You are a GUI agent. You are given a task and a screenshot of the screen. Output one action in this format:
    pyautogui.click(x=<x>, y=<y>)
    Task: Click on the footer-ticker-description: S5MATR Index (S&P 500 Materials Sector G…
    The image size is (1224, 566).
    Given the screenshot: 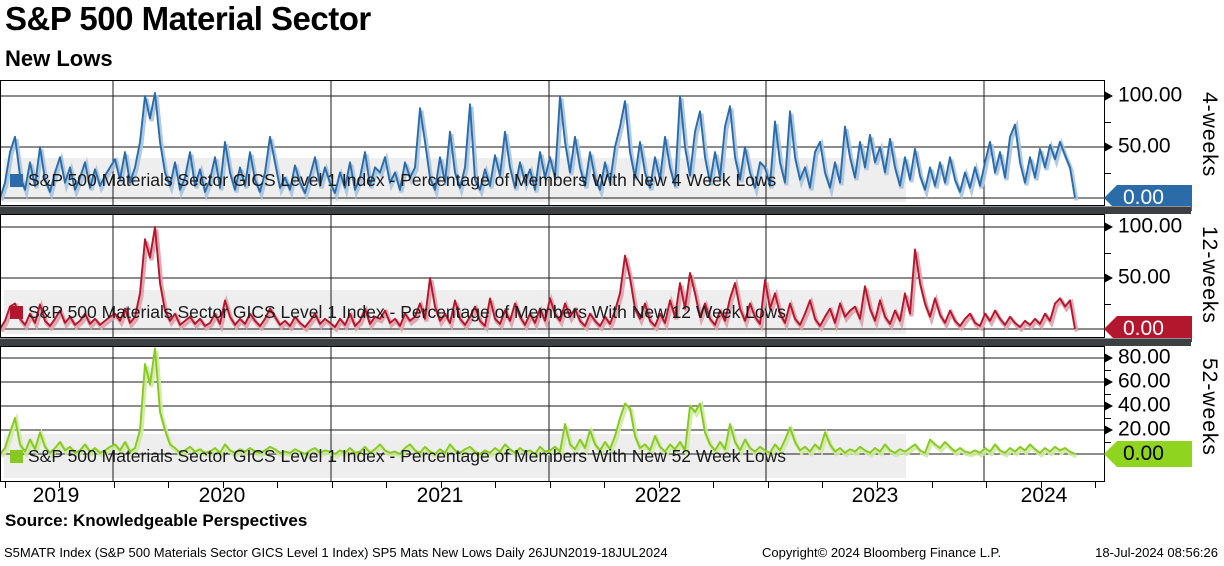 What is the action you would take?
    pyautogui.click(x=336, y=552)
    